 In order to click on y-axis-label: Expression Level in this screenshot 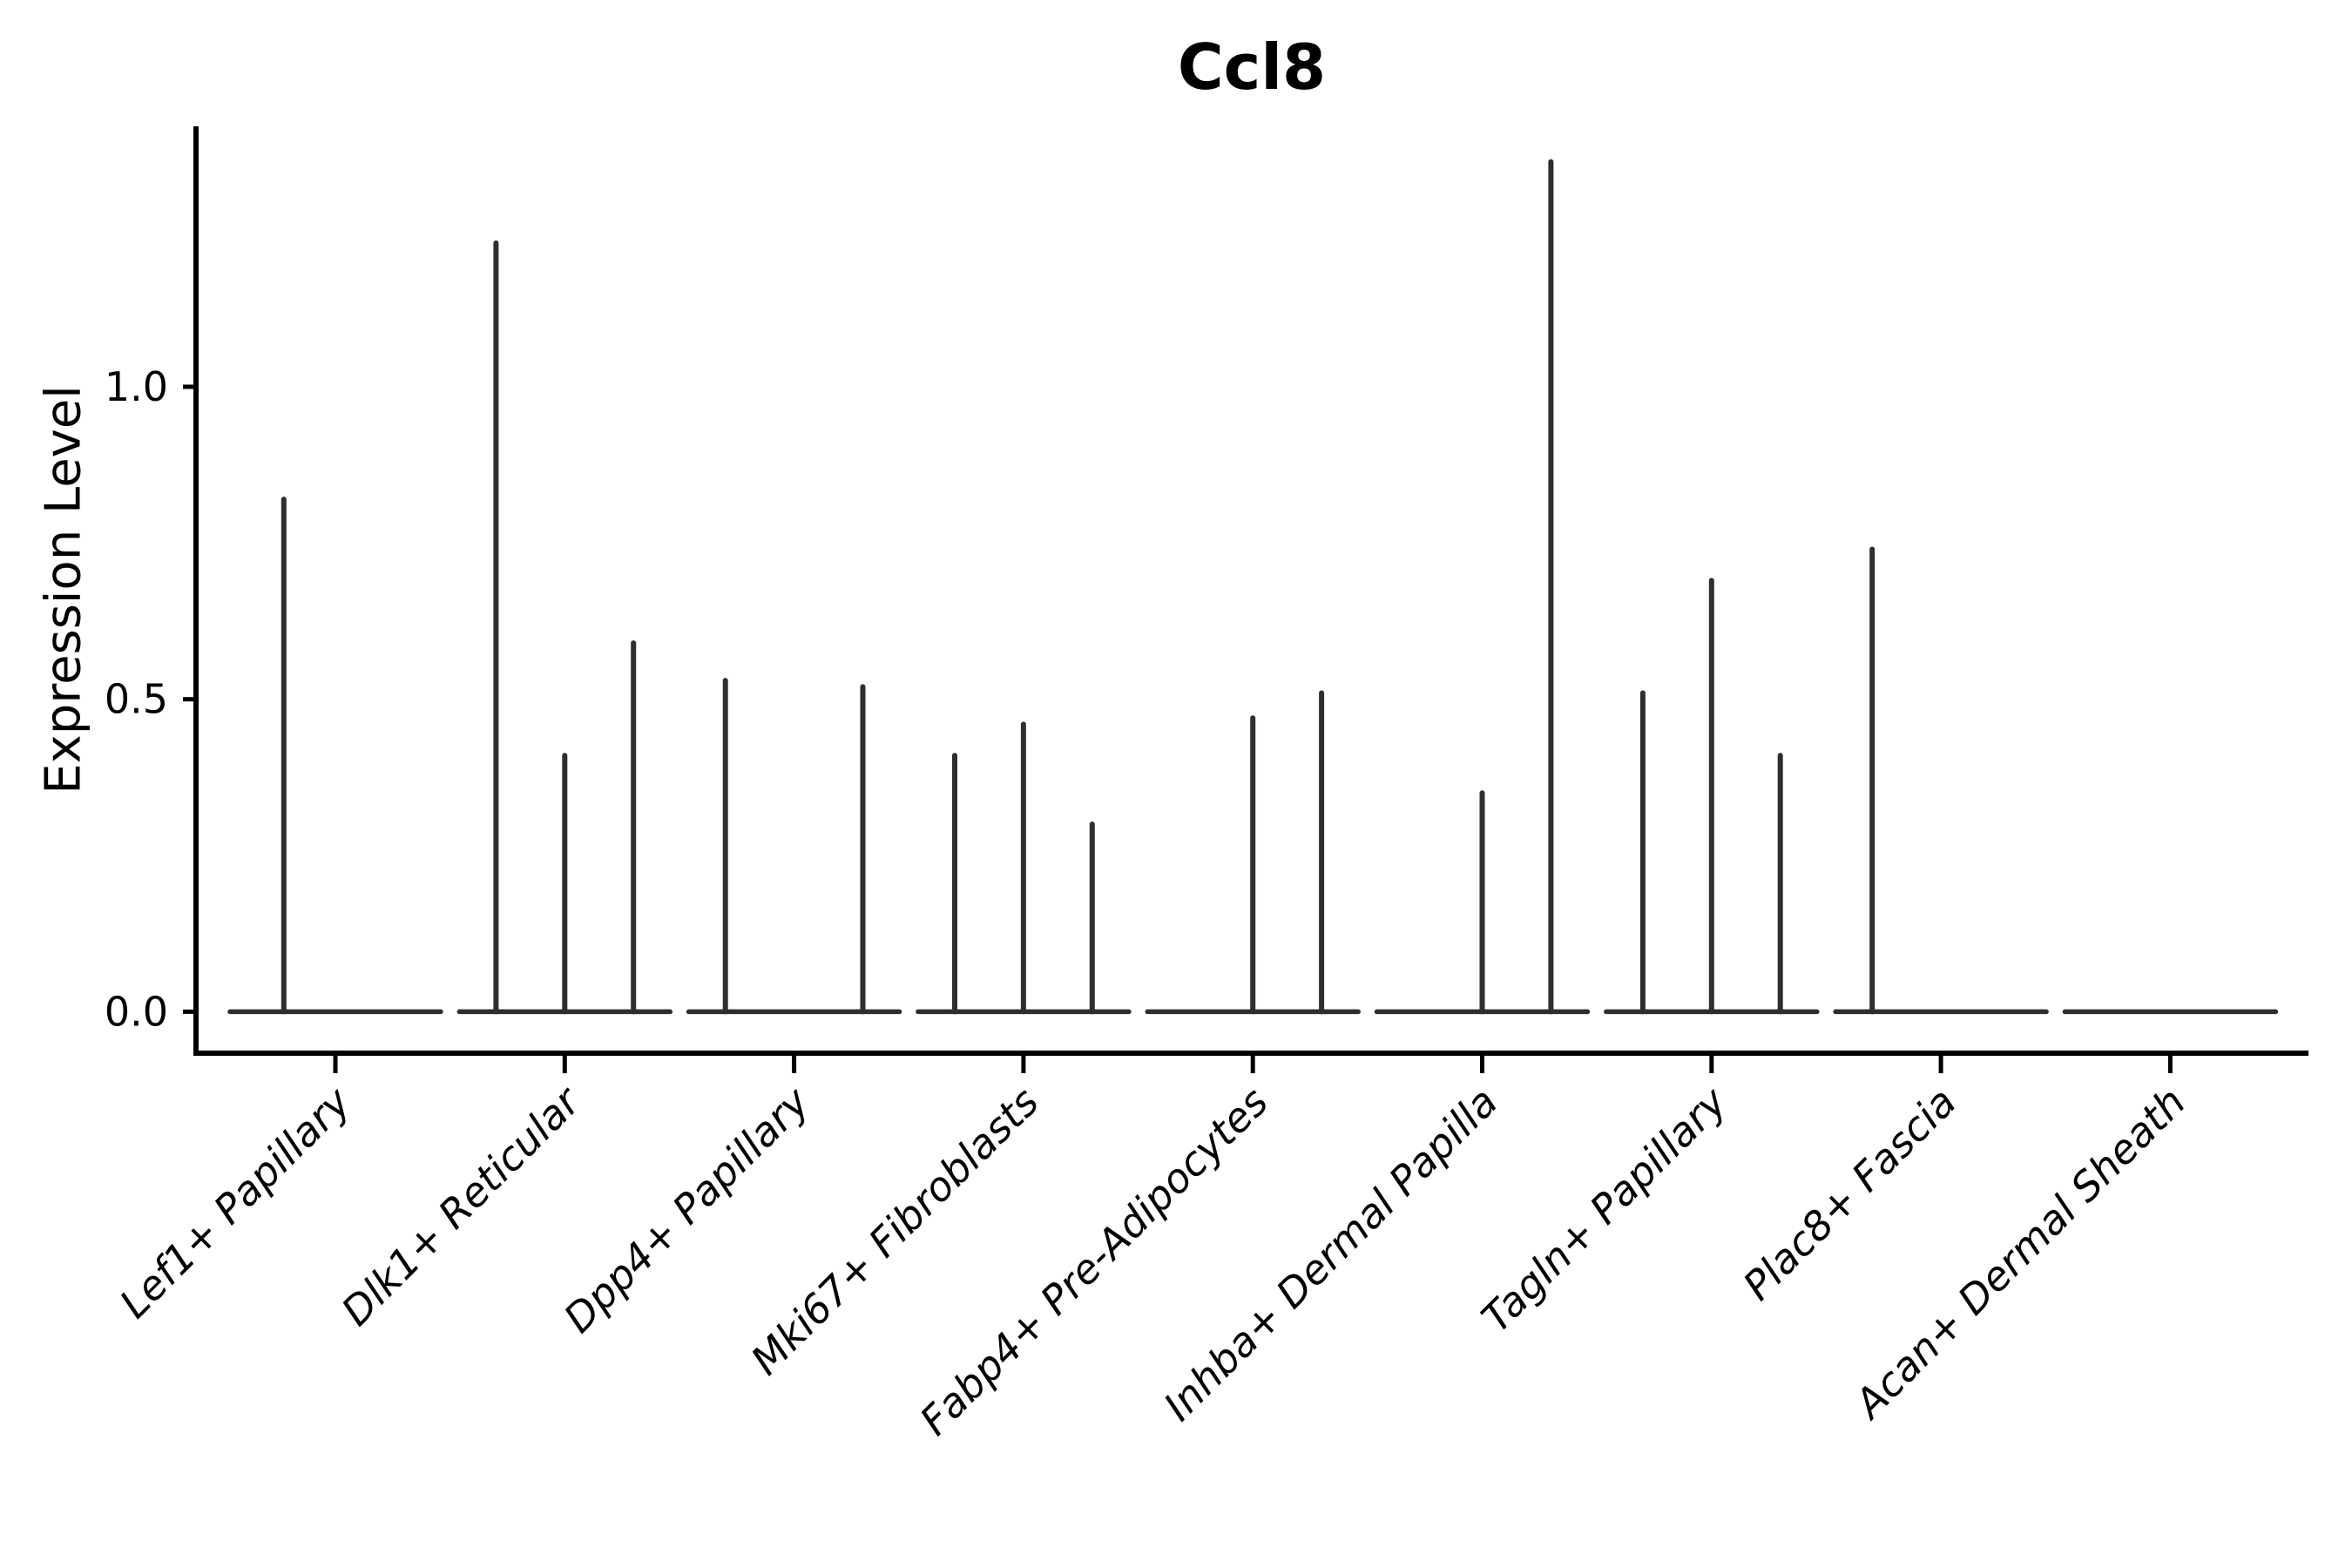, I will do `click(64, 589)`.